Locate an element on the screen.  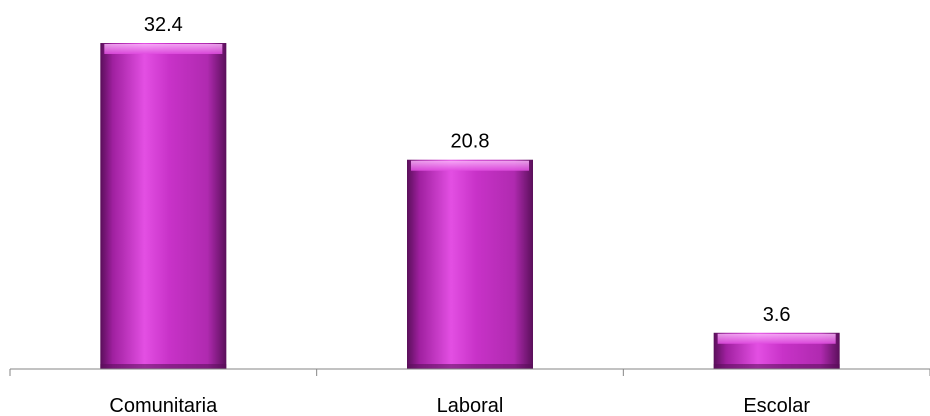
bar-comunitaria is located at coordinates (163, 206).